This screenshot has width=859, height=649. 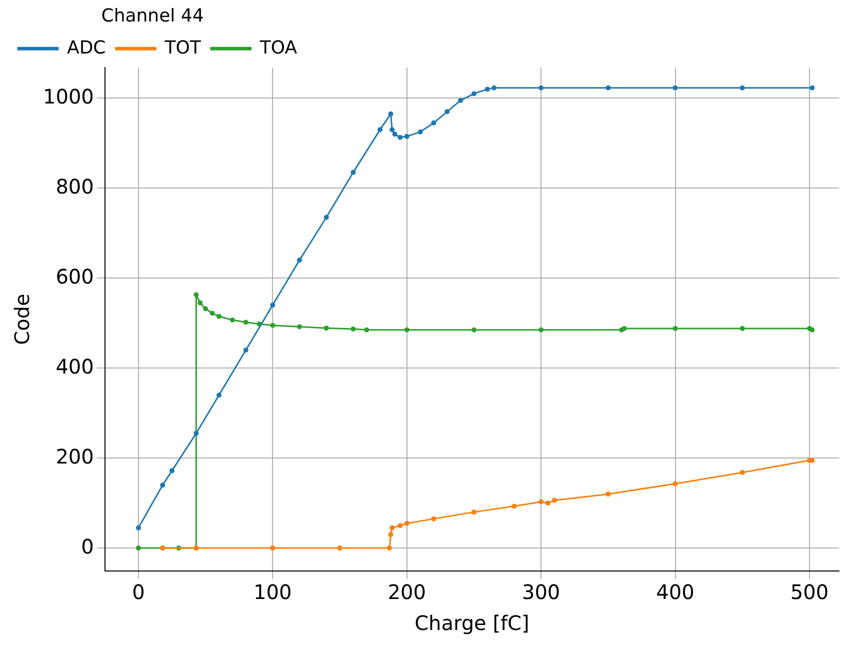 What do you see at coordinates (75, 456) in the screenshot?
I see `y-tick-label: 200` at bounding box center [75, 456].